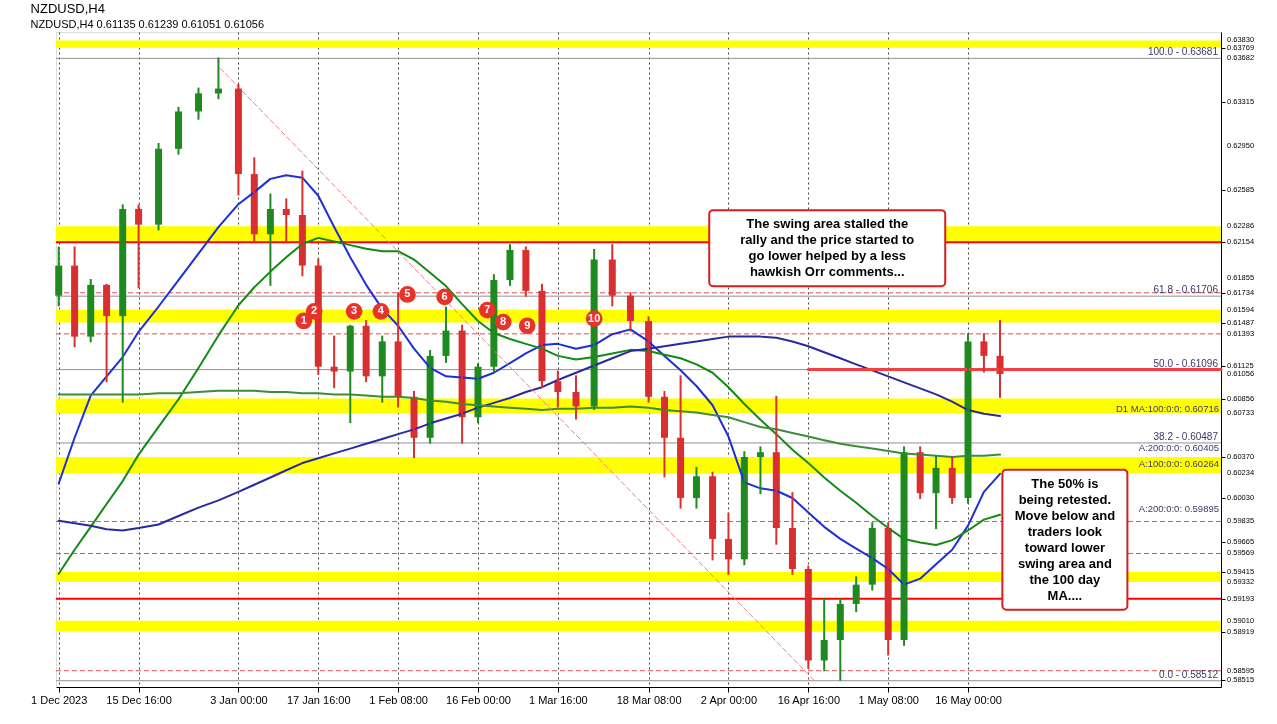  Describe the element at coordinates (1178, 508) in the screenshot. I see `annotation: A:200:0:0: 0.59895` at that location.